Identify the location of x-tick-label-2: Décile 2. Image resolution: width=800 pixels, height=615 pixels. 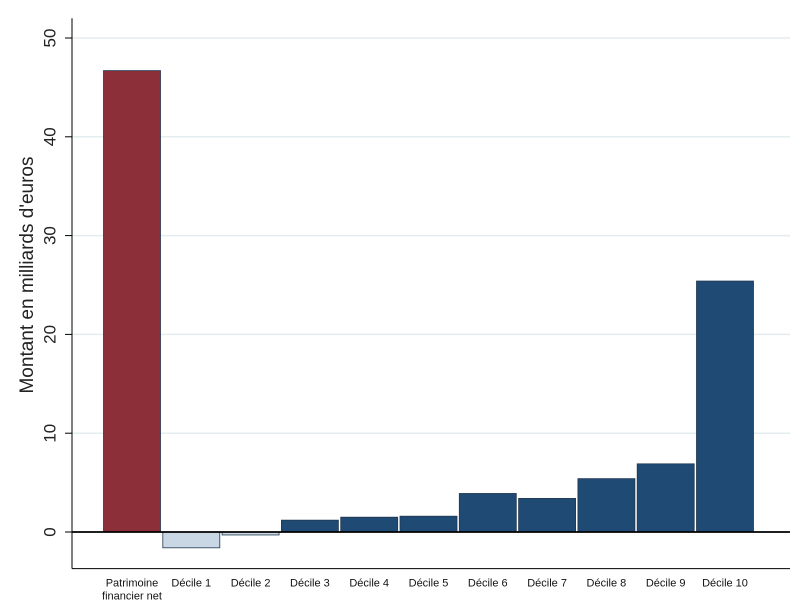
(251, 584).